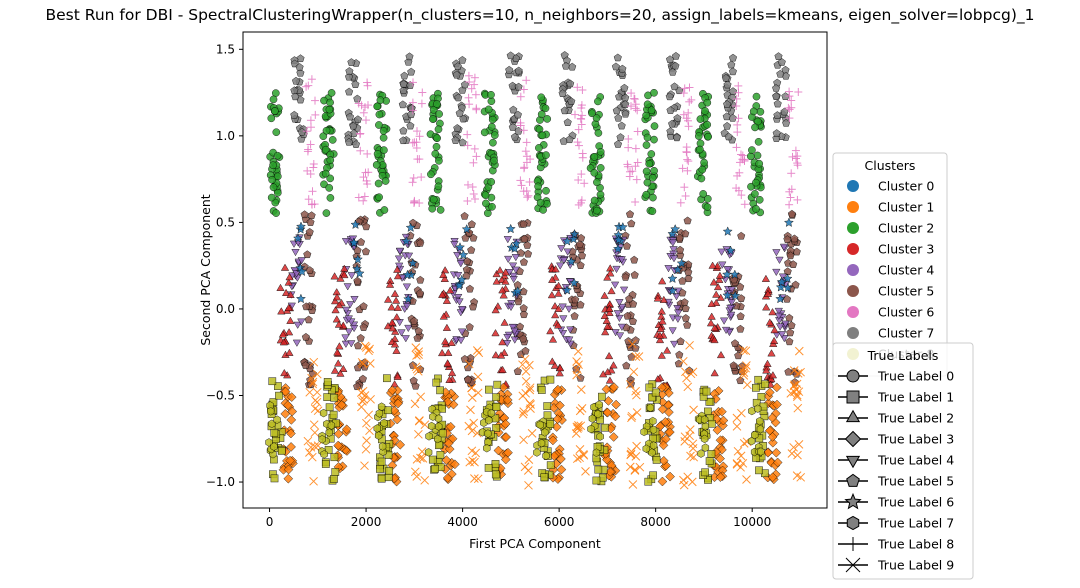 Image resolution: width=1080 pixels, height=588 pixels. What do you see at coordinates (903, 355) in the screenshot?
I see `true-label-legend-title: True Labels` at bounding box center [903, 355].